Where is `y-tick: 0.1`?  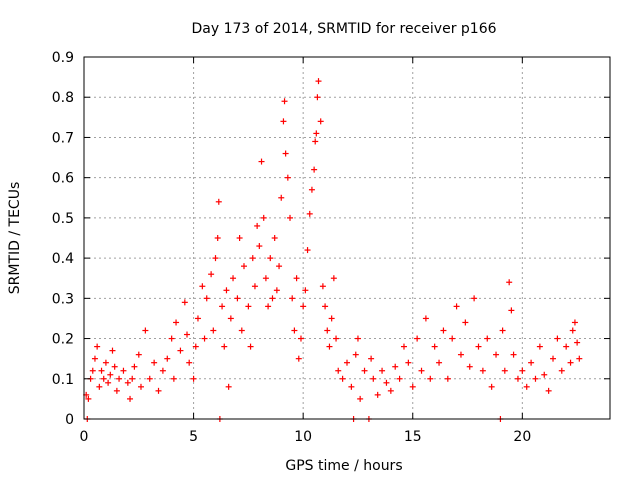 y-tick: 0.1 is located at coordinates (331, 380).